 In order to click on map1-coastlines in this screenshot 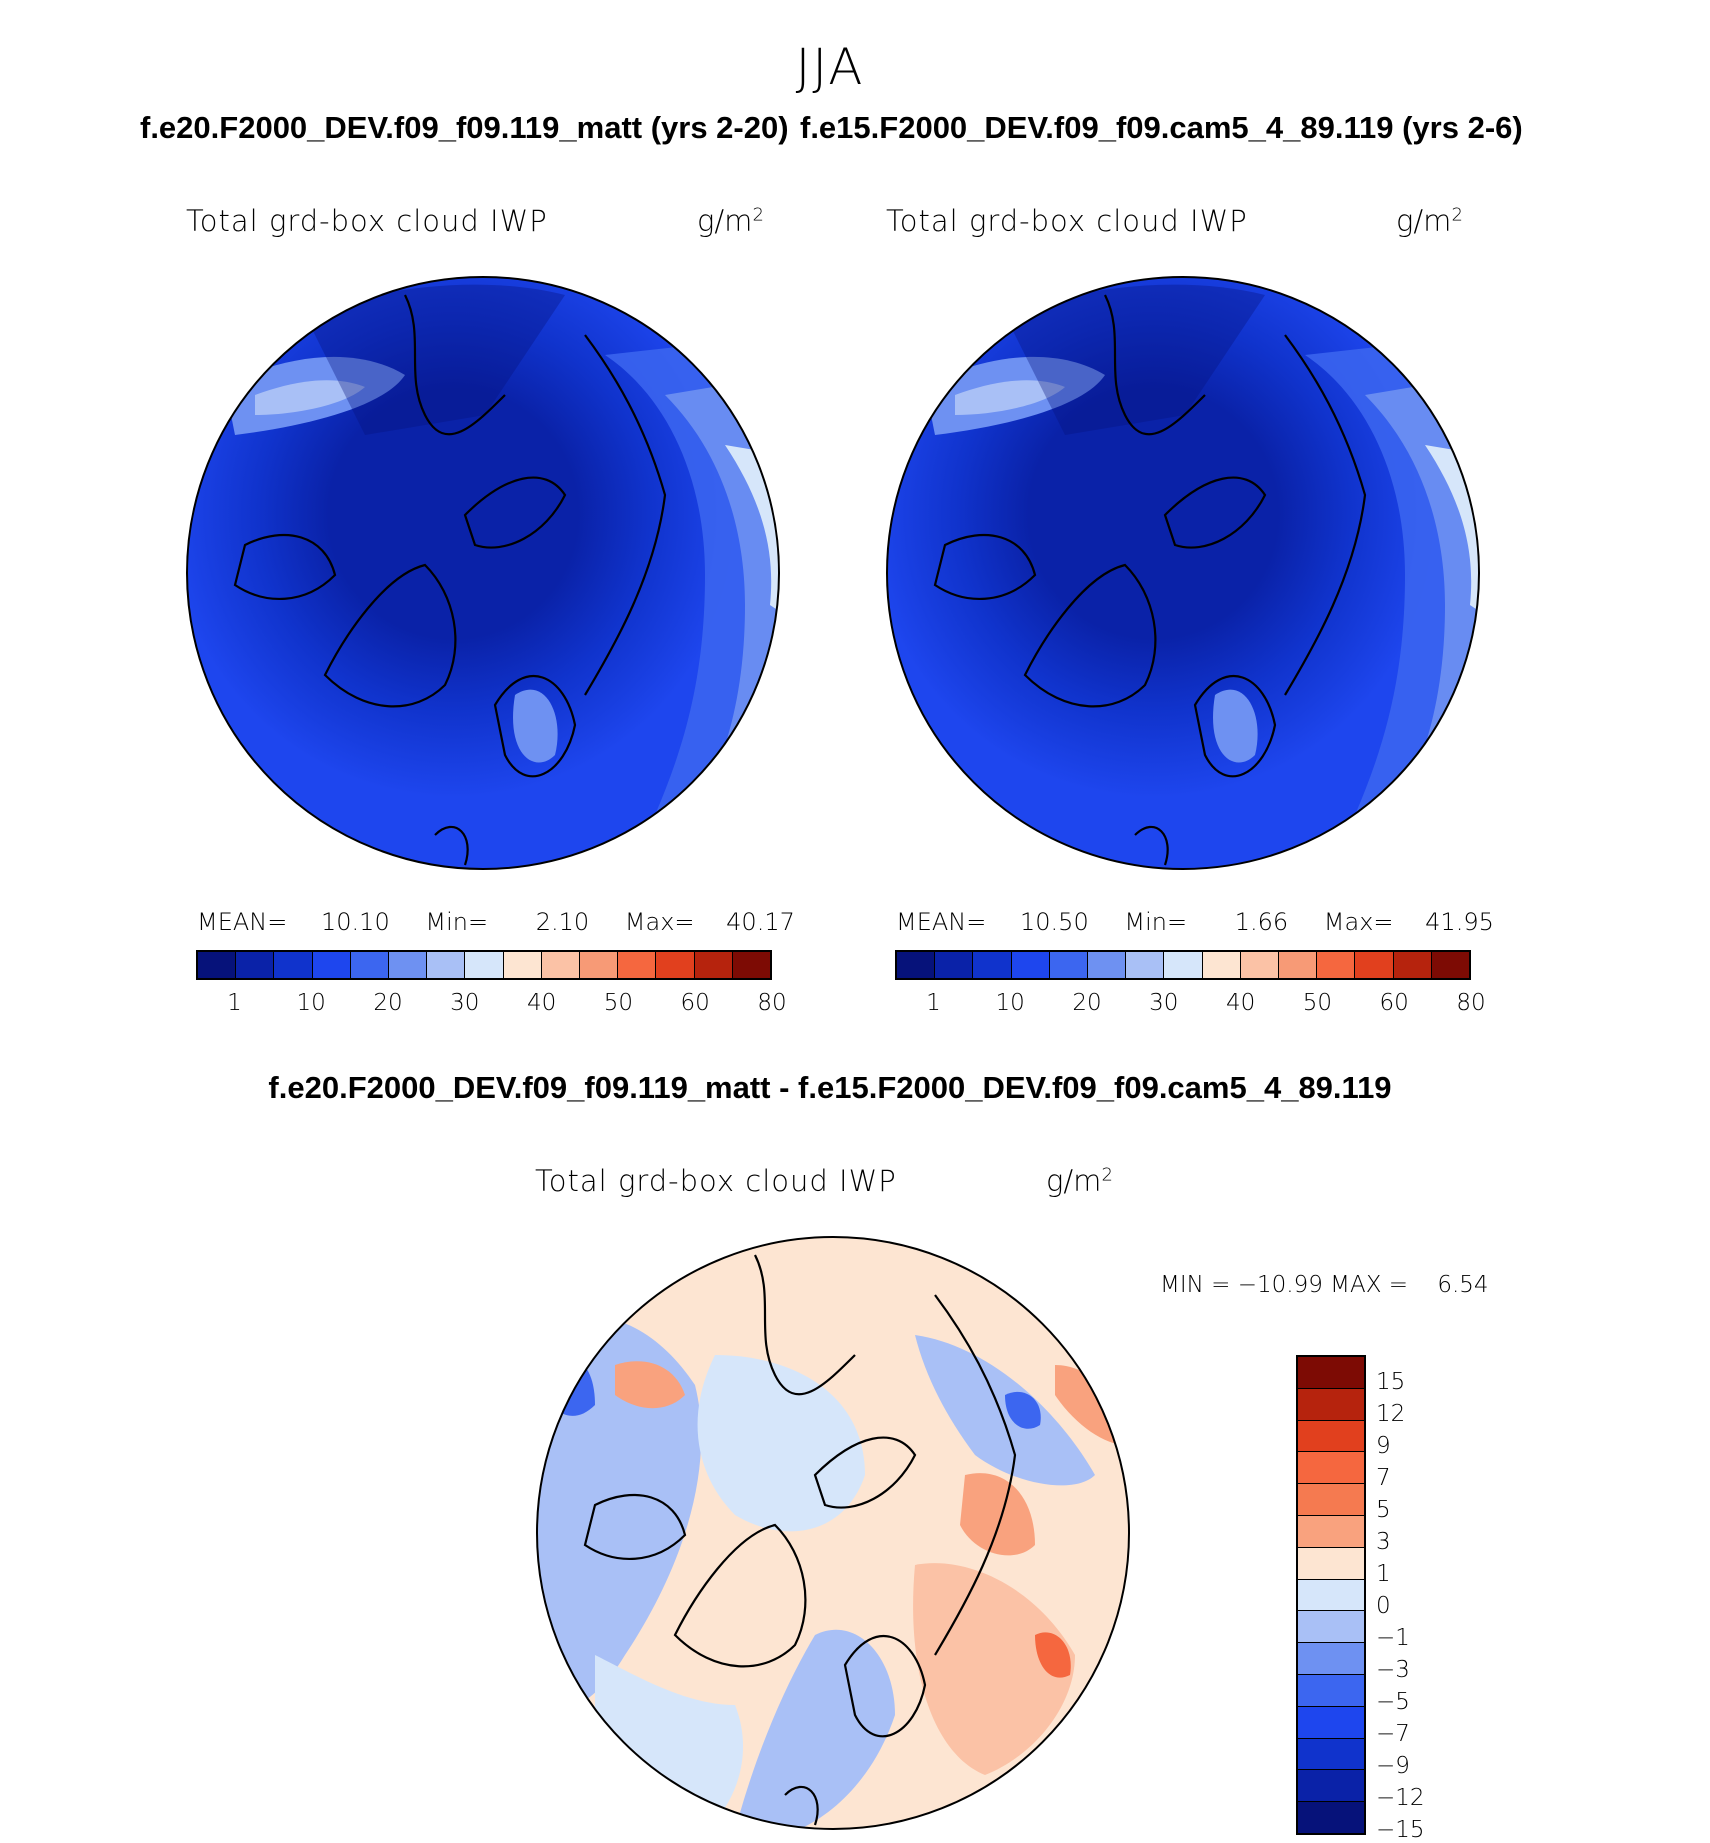, I will do `click(450, 580)`.